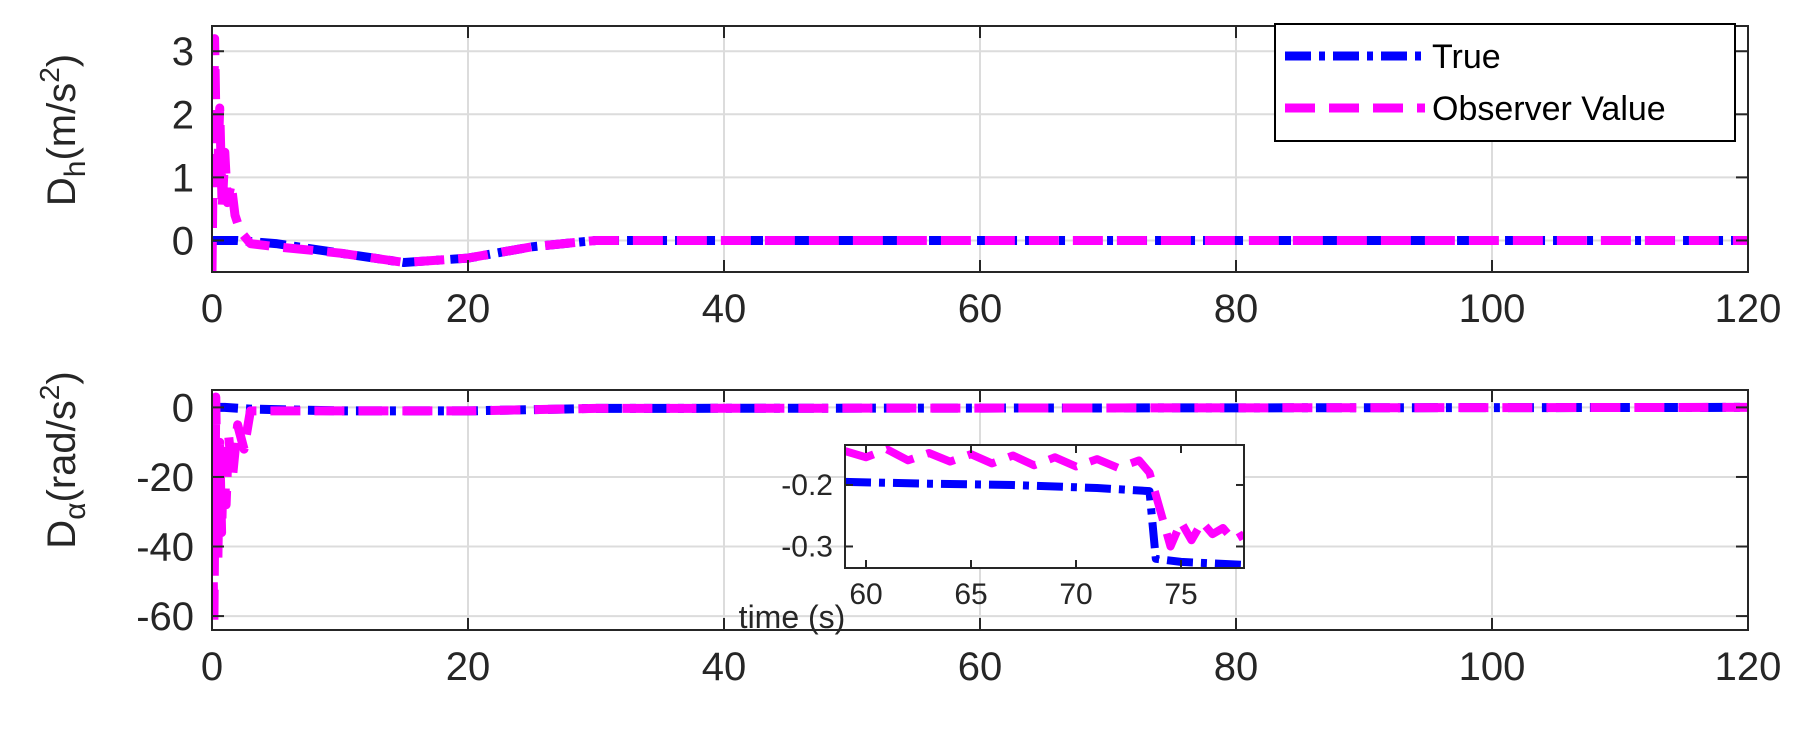 The width and height of the screenshot is (1801, 744). What do you see at coordinates (183, 52) in the screenshot?
I see `y-tick-label: 3` at bounding box center [183, 52].